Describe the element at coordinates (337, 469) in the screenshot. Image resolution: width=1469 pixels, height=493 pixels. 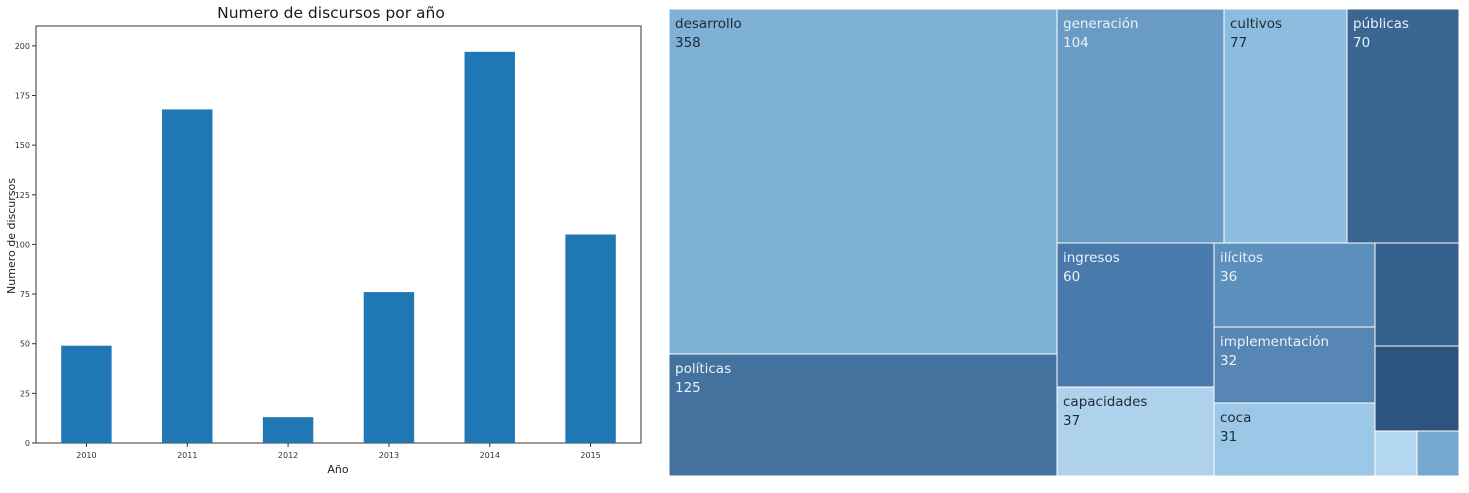
I see `x-axis-label: Año` at that location.